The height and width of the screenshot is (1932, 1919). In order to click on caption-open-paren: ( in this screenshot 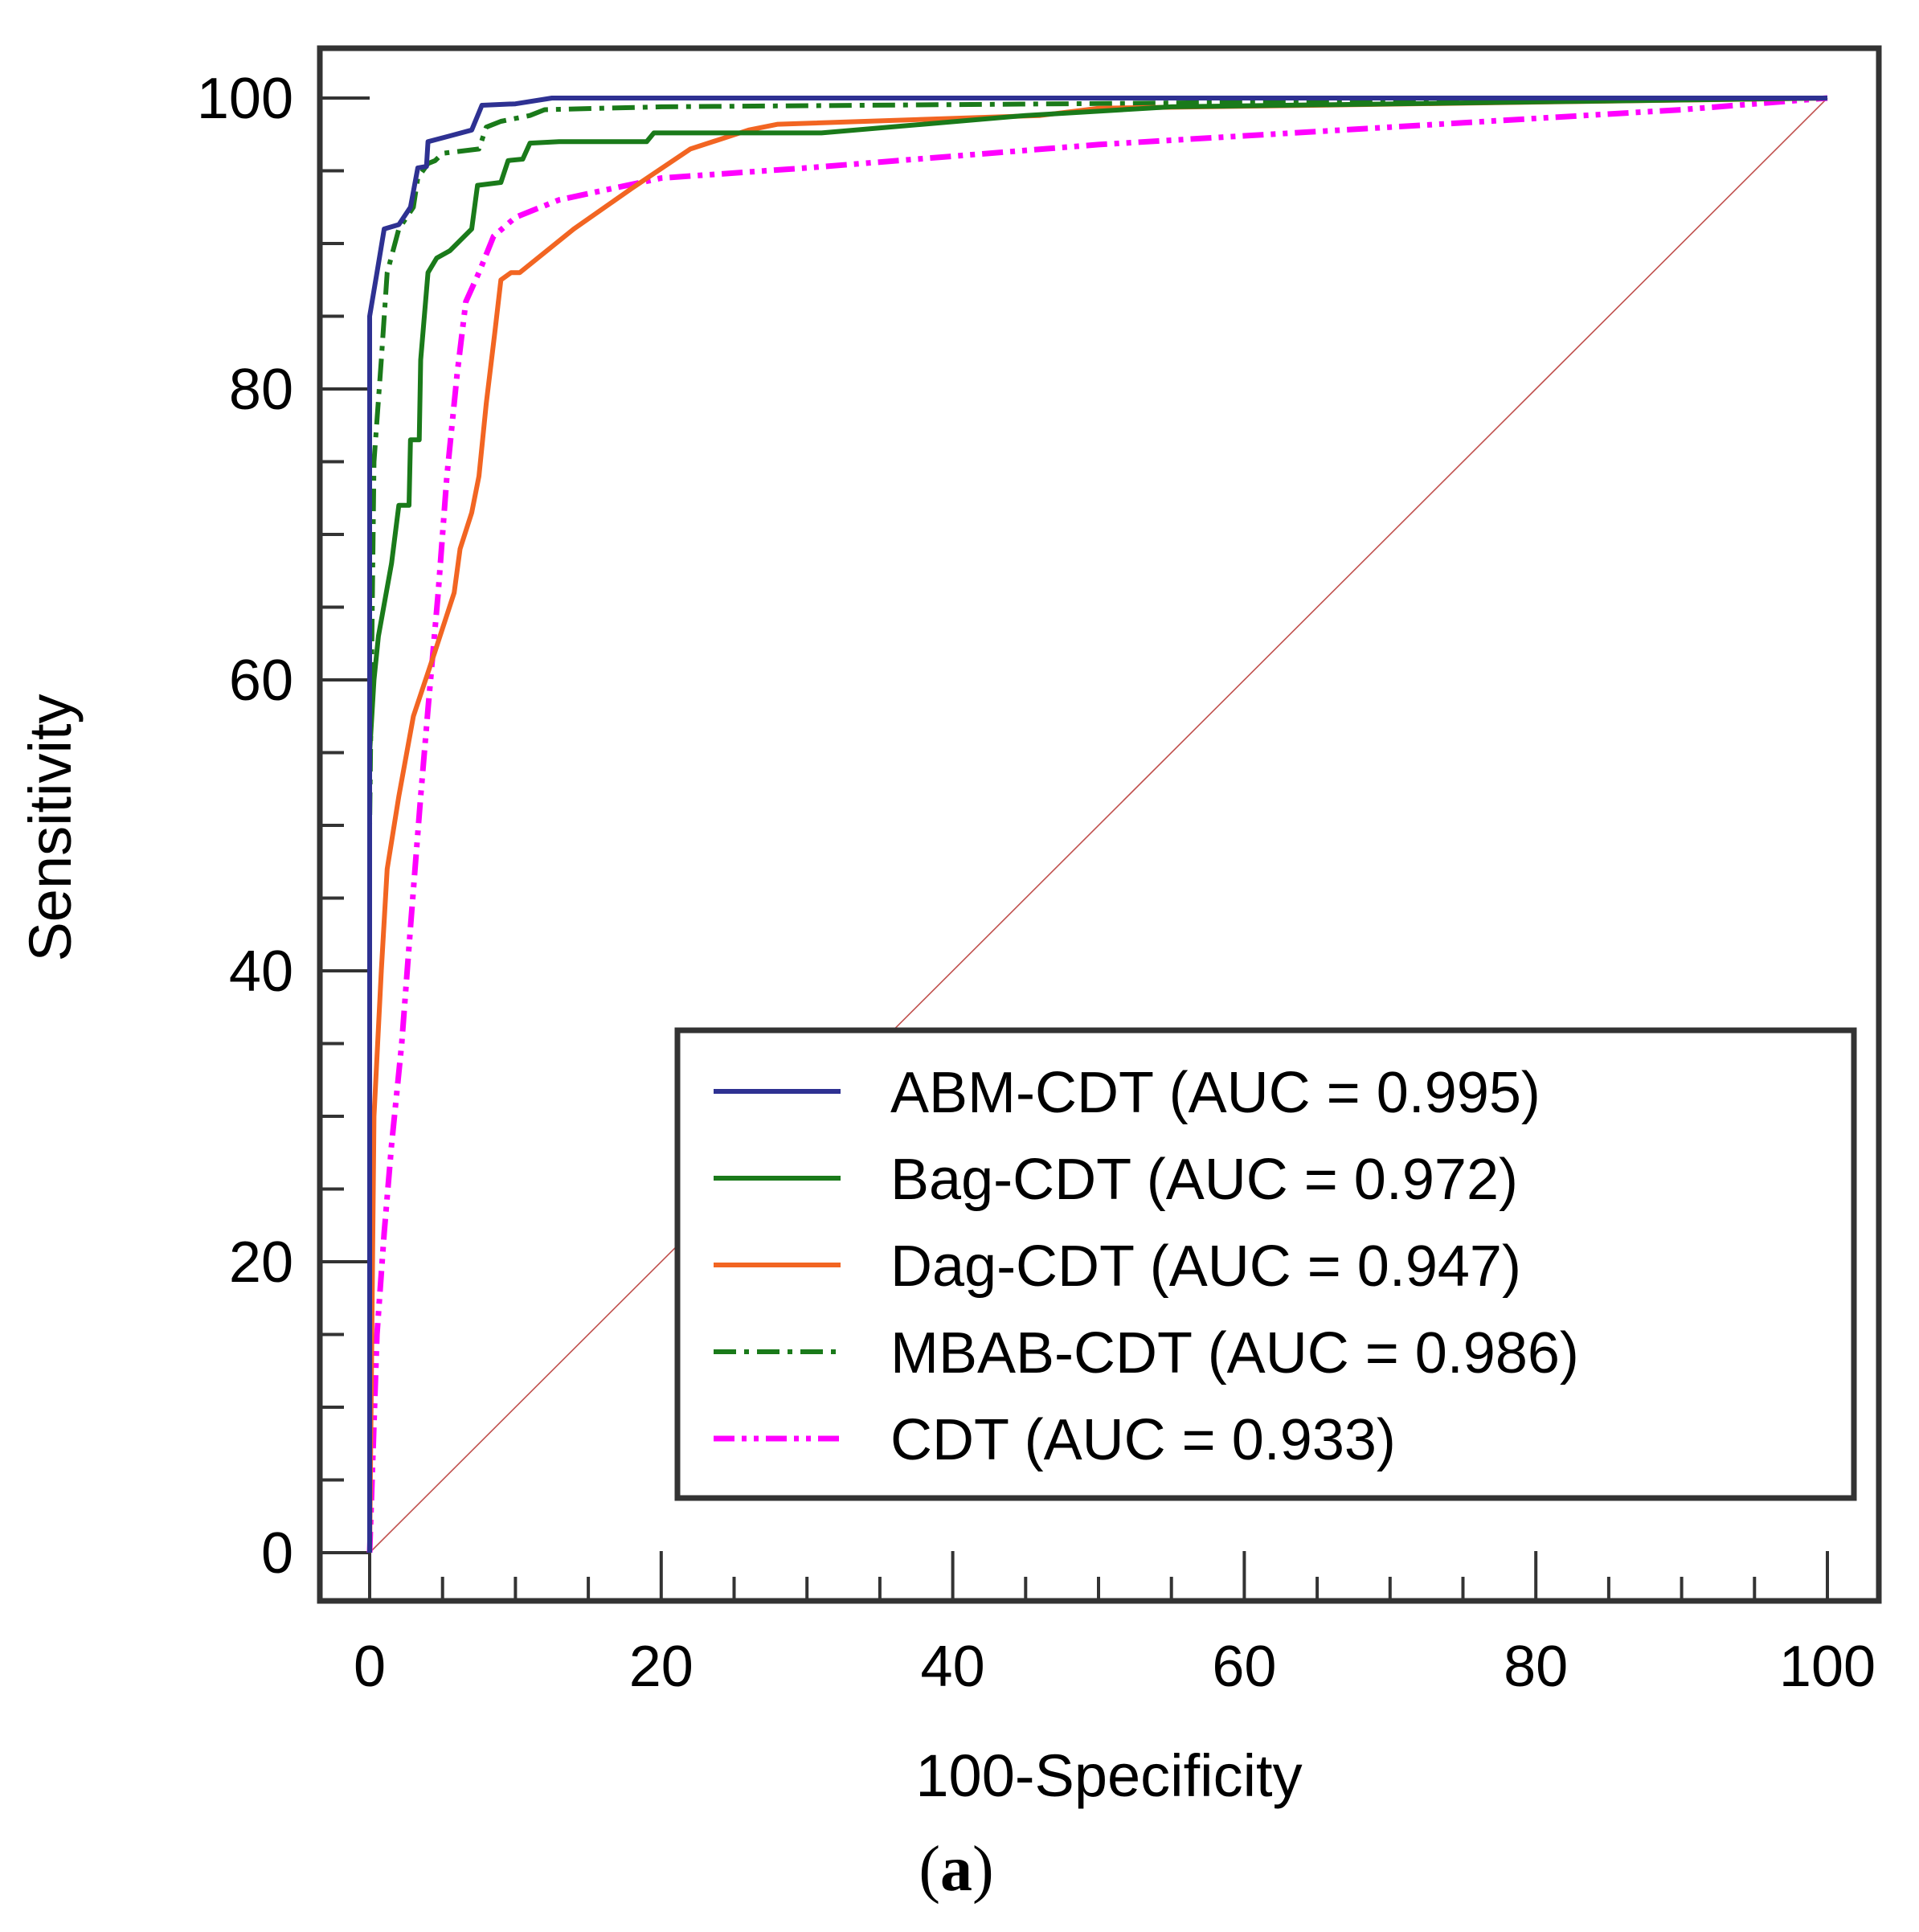, I will do `click(929, 1869)`.